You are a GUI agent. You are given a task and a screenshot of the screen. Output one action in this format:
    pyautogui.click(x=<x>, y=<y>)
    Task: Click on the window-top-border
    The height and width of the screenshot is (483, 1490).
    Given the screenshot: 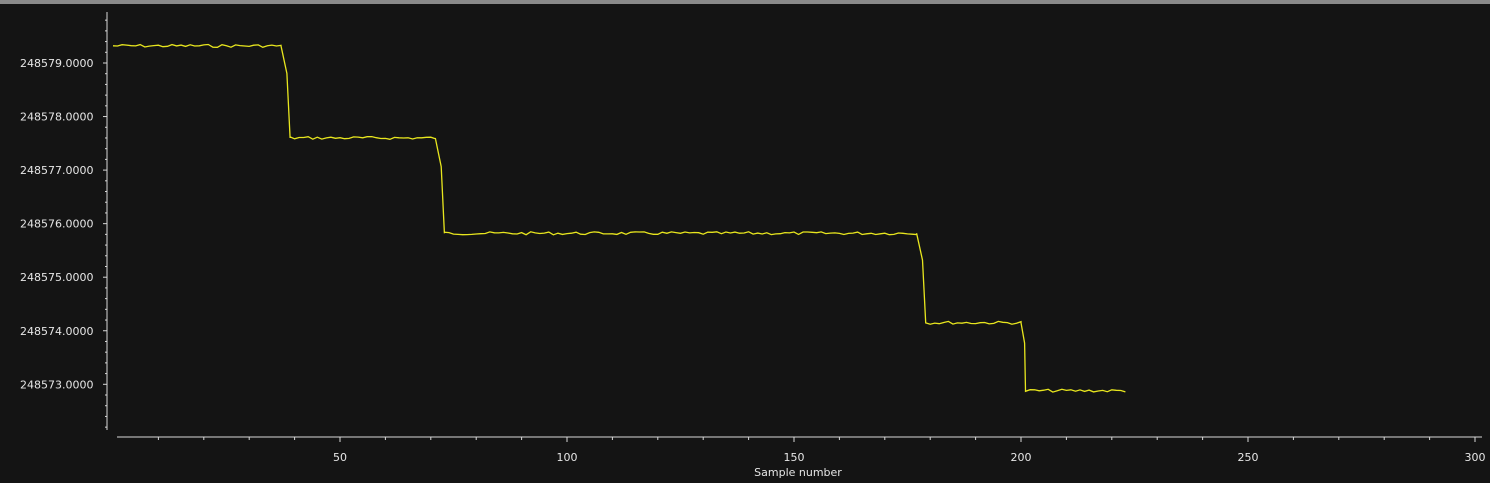 What is the action you would take?
    pyautogui.click(x=745, y=2)
    